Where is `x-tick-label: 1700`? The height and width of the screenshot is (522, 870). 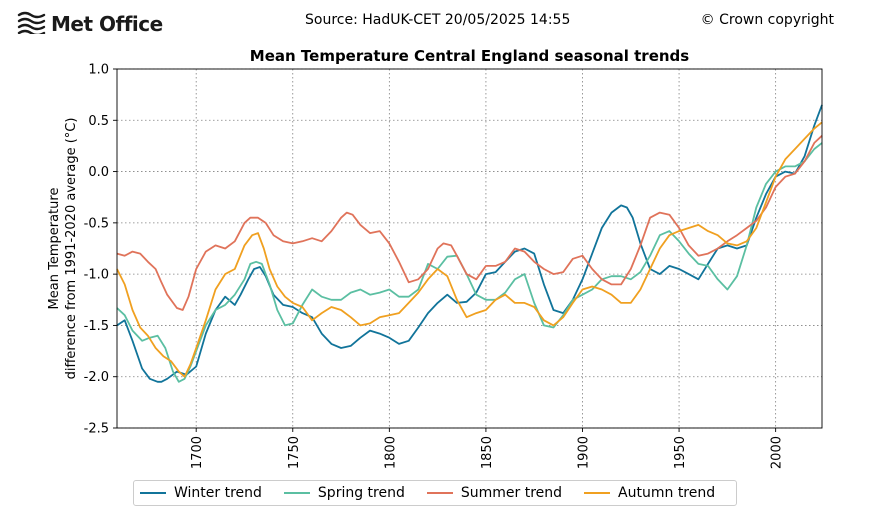
x-tick-label: 1700 is located at coordinates (197, 452).